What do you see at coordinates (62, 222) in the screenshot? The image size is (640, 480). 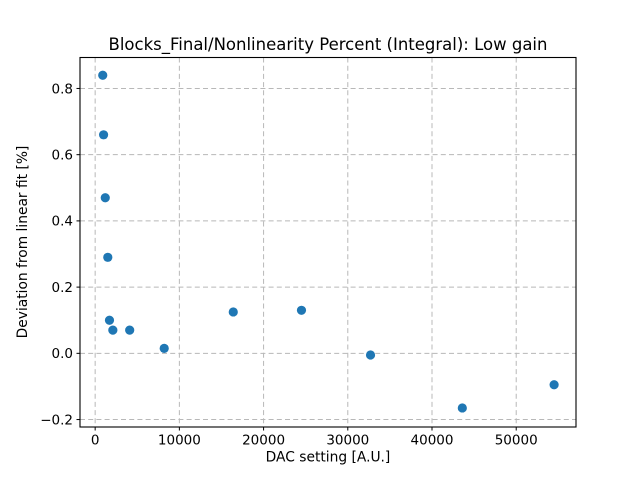 I see `y-tick-label: 0.4` at bounding box center [62, 222].